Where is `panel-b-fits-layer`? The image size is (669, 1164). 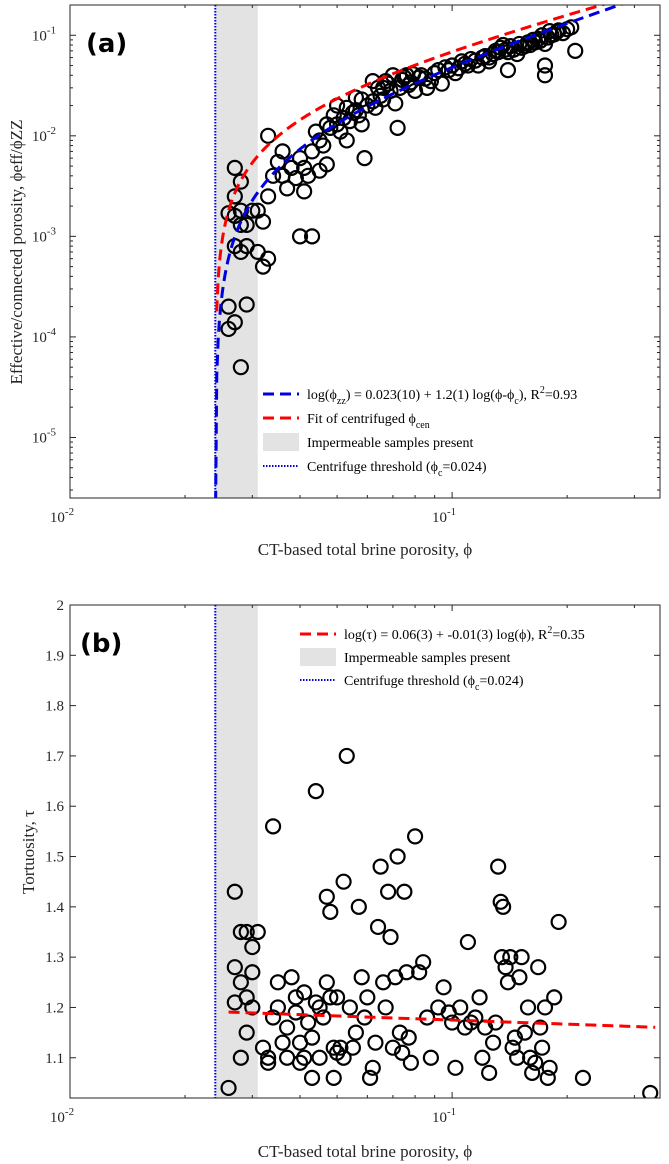 panel-b-fits-layer is located at coordinates (442, 1019).